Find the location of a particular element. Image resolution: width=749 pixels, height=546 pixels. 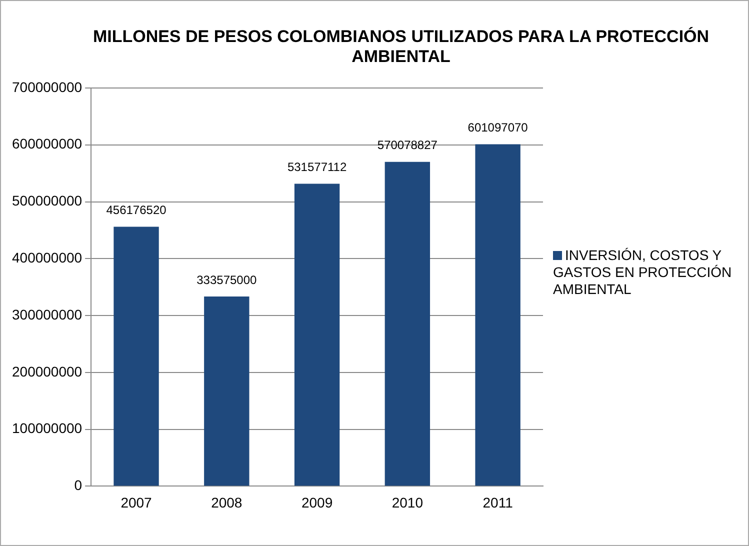

x-tick-label: 2010 is located at coordinates (408, 502).